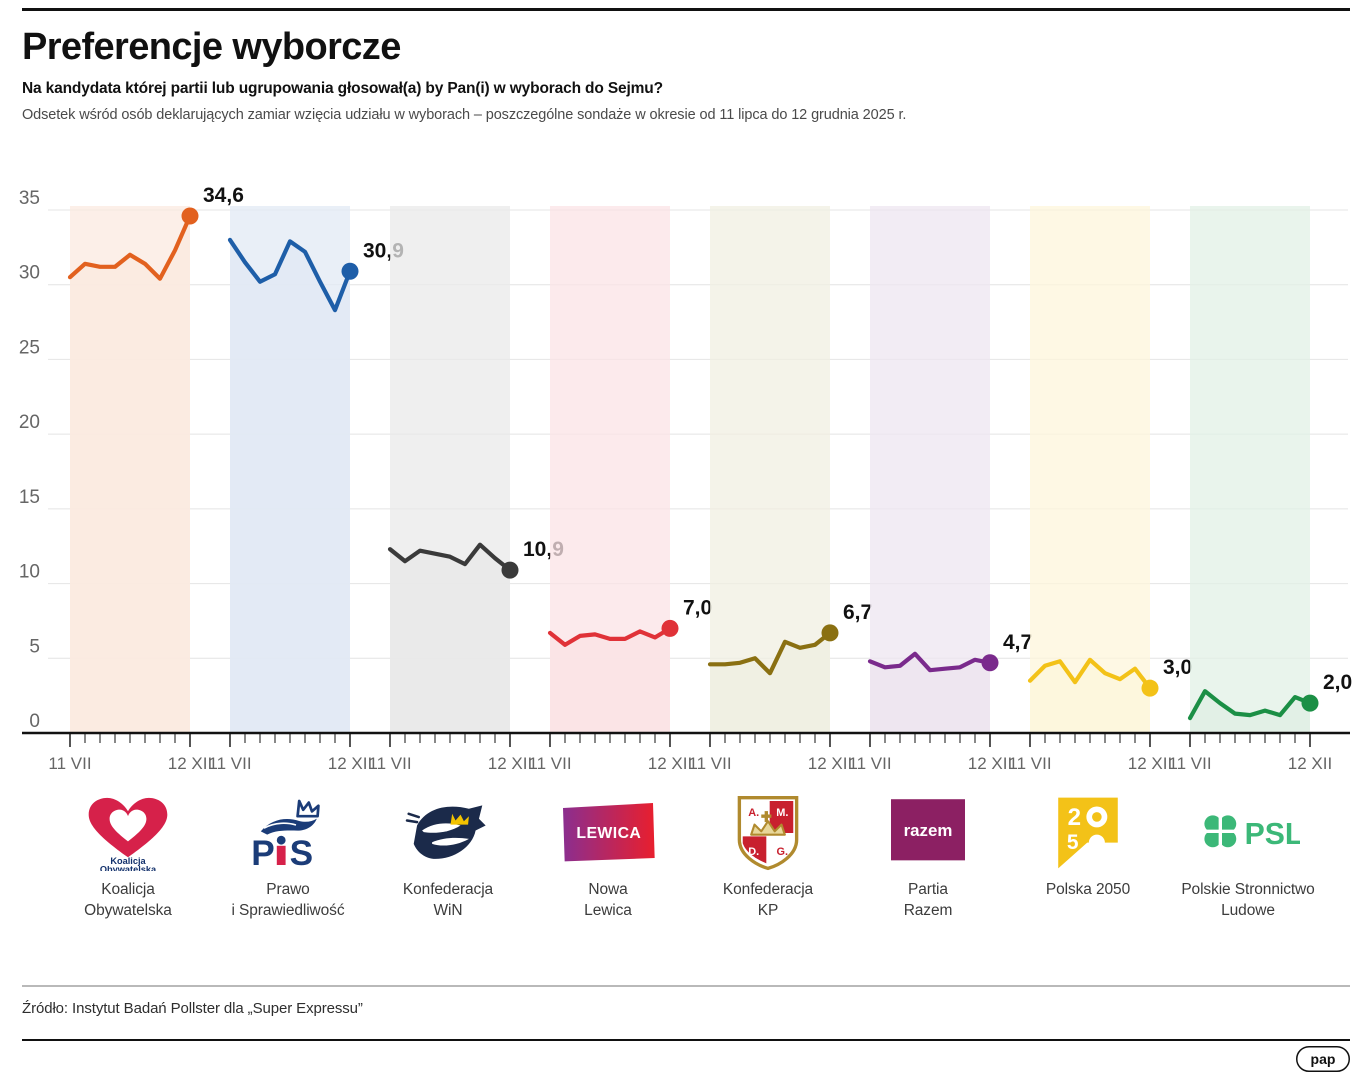  What do you see at coordinates (1248, 872) in the screenshot?
I see `legend-item: PSL Polskie Stronnictwo Ludowe` at bounding box center [1248, 872].